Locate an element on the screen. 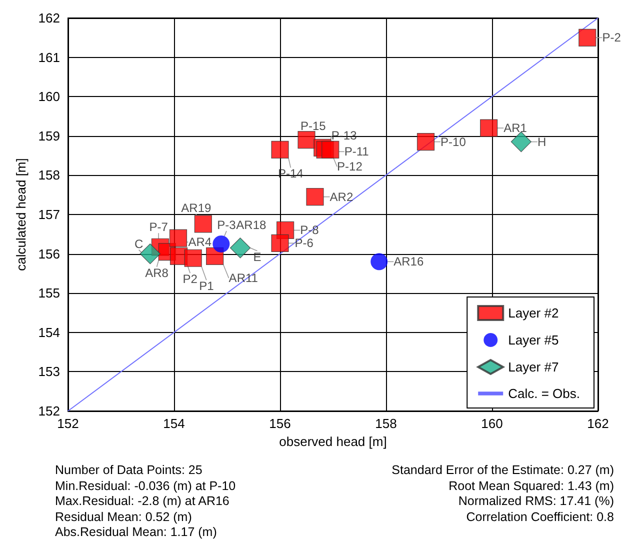 The width and height of the screenshot is (624, 543). data-label: P-6 is located at coordinates (304, 243).